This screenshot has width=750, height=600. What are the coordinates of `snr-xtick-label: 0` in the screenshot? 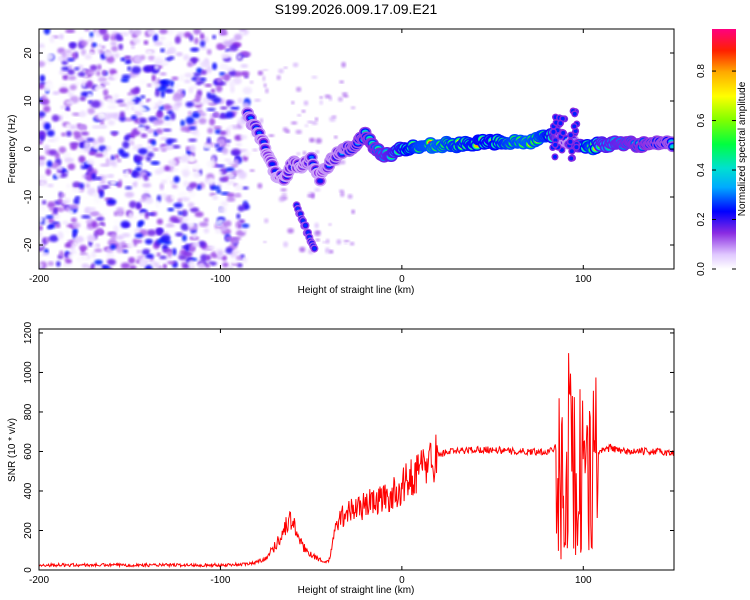 It's located at (402, 580).